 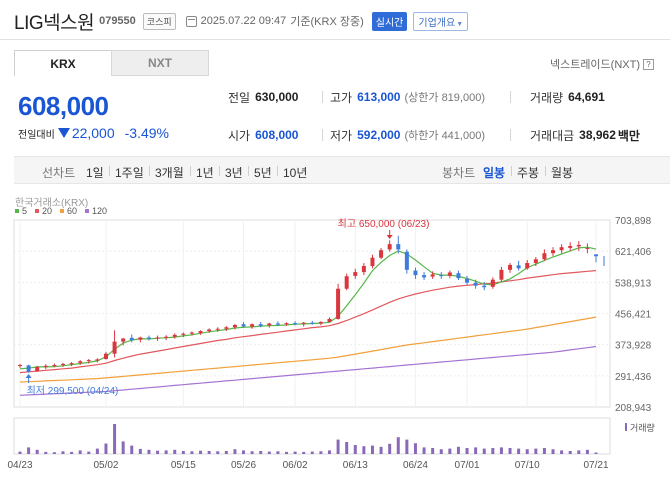 I want to click on chevron-down-icon: ▼, so click(x=460, y=24).